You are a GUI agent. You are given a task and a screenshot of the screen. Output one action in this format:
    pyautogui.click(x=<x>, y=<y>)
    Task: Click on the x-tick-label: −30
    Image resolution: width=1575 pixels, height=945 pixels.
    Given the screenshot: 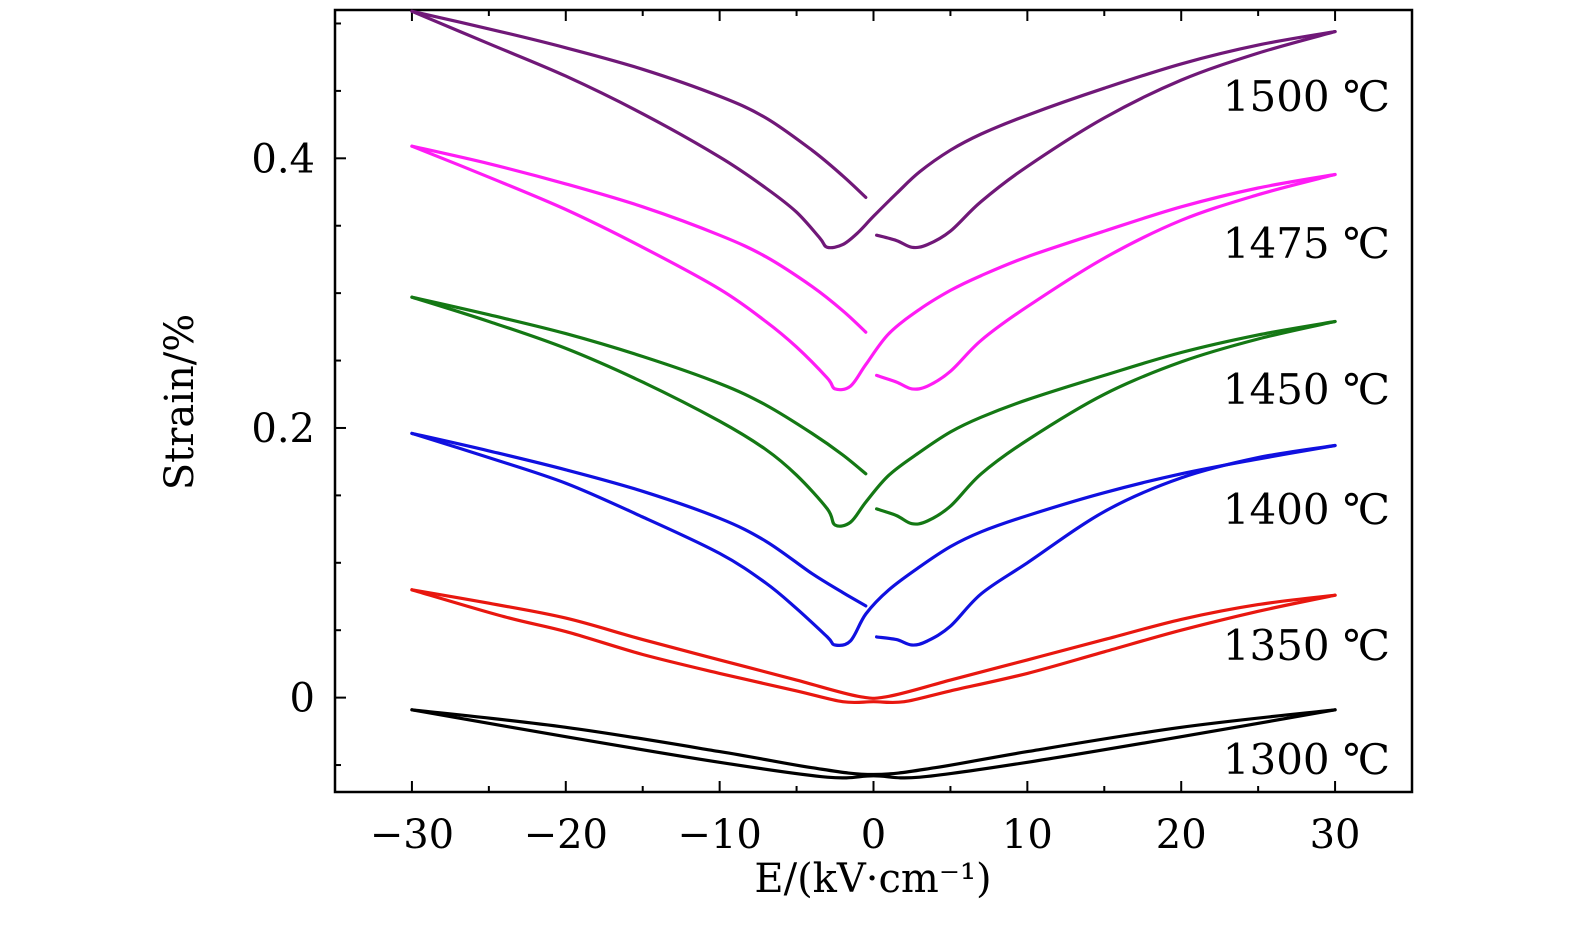 What is the action you would take?
    pyautogui.click(x=412, y=835)
    